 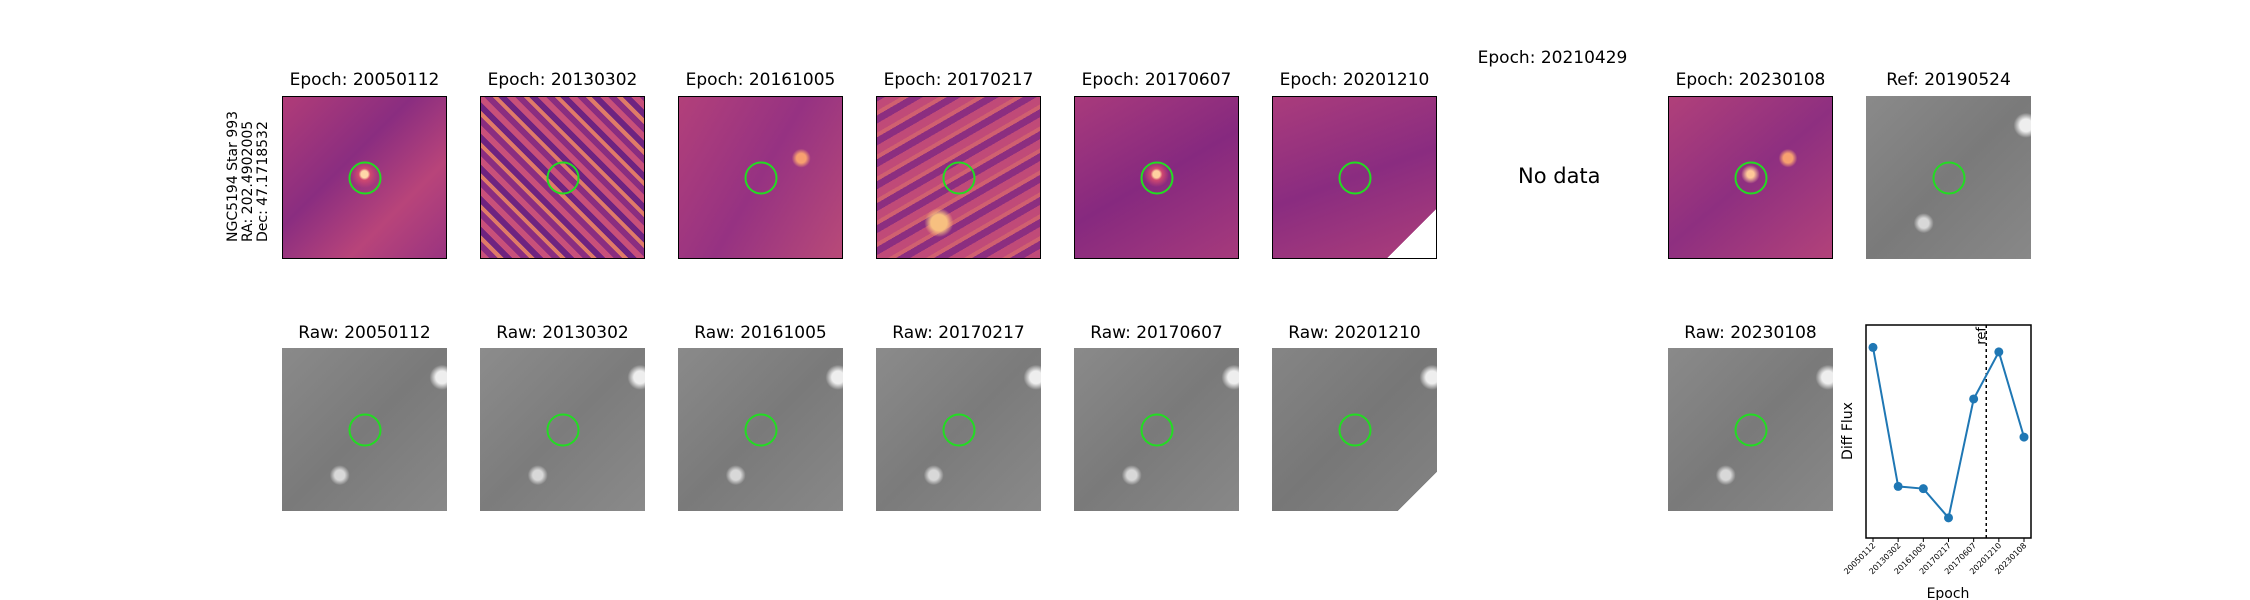 What do you see at coordinates (562, 80) in the screenshot?
I see `diff-title: Epoch: 20130302` at bounding box center [562, 80].